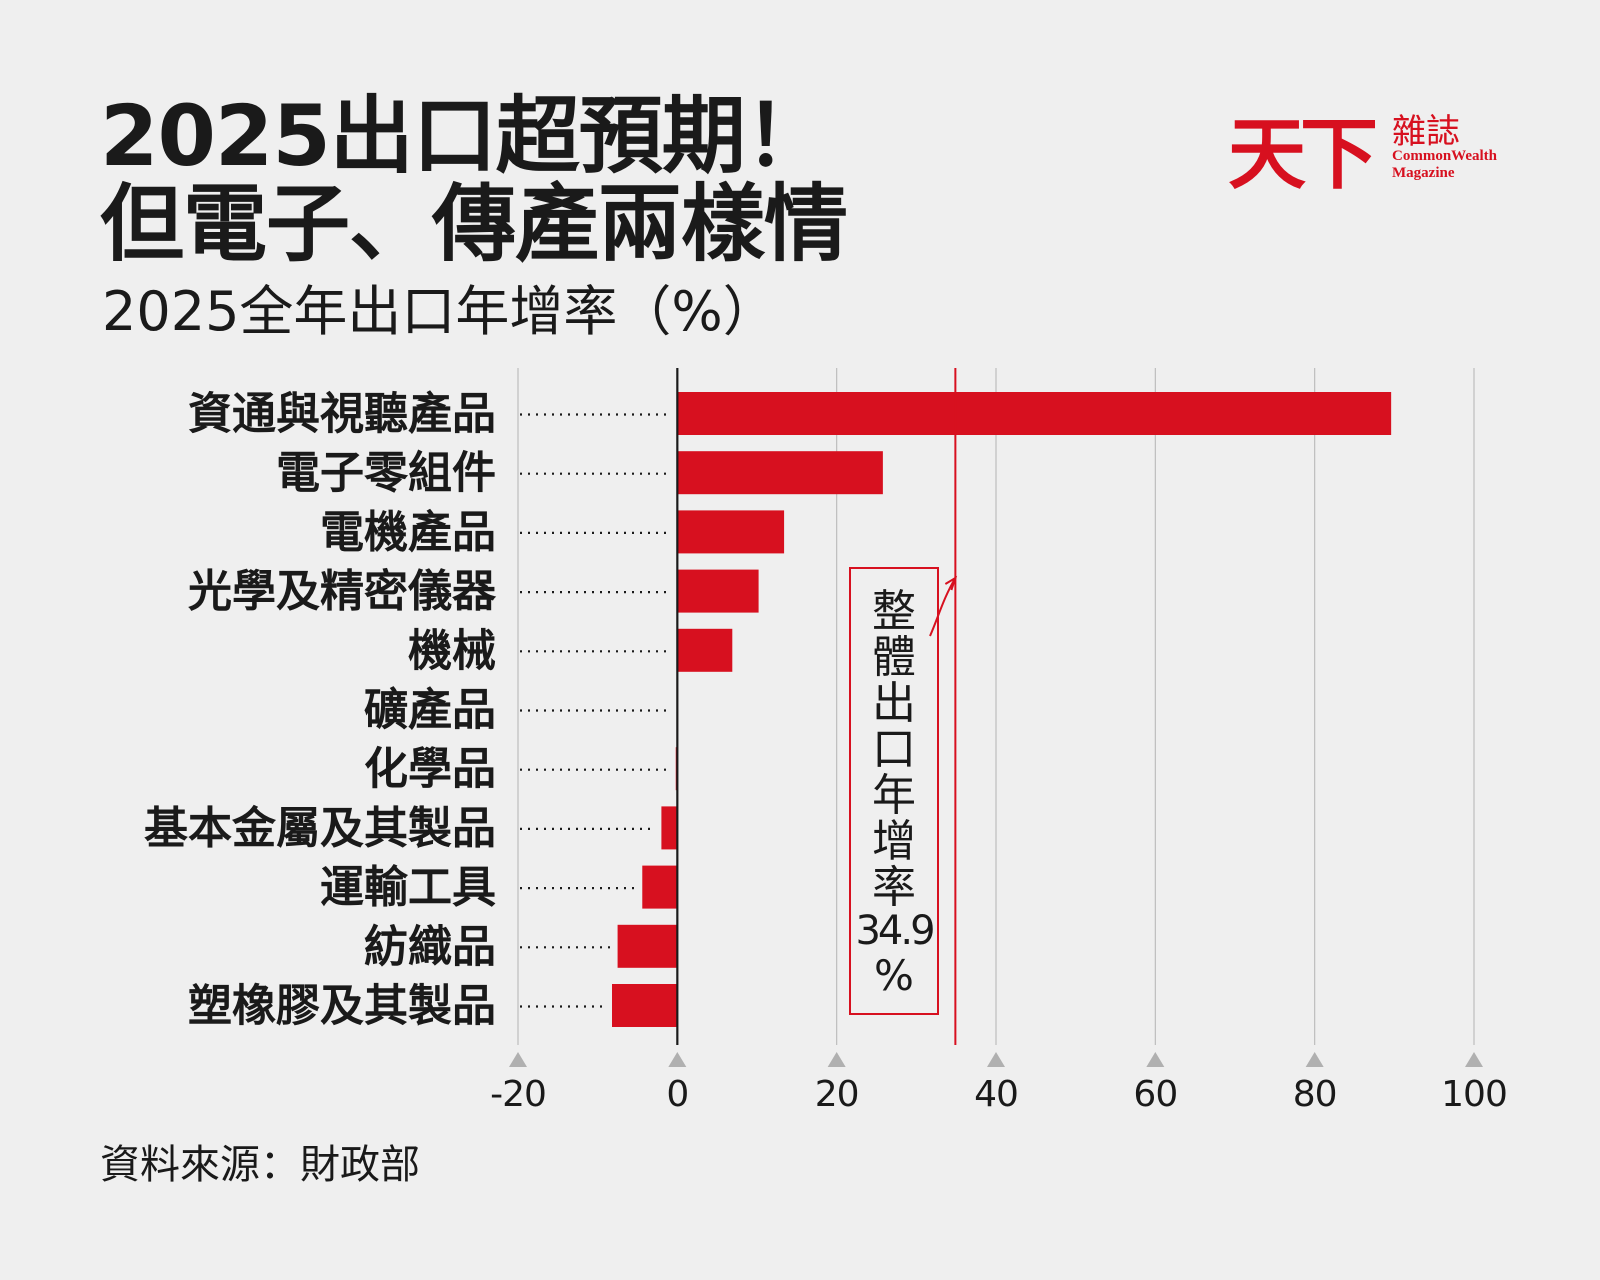  What do you see at coordinates (439, 311) in the screenshot?
I see `chart-subtitle: 2025全年出口年增率（%）` at bounding box center [439, 311].